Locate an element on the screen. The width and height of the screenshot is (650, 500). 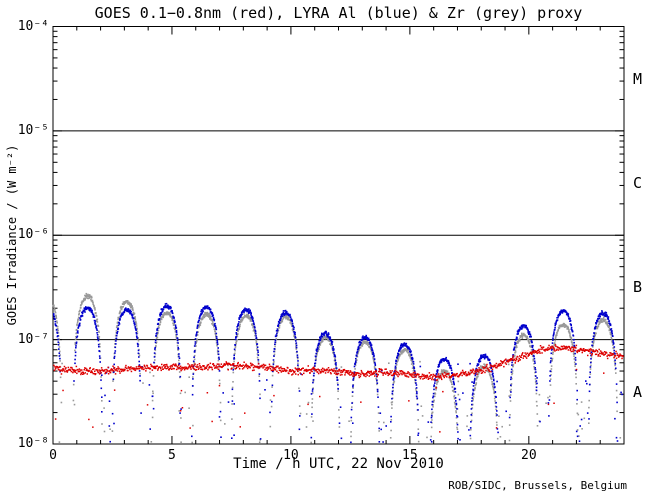
flare-class-label-a: A is located at coordinates (638, 391).